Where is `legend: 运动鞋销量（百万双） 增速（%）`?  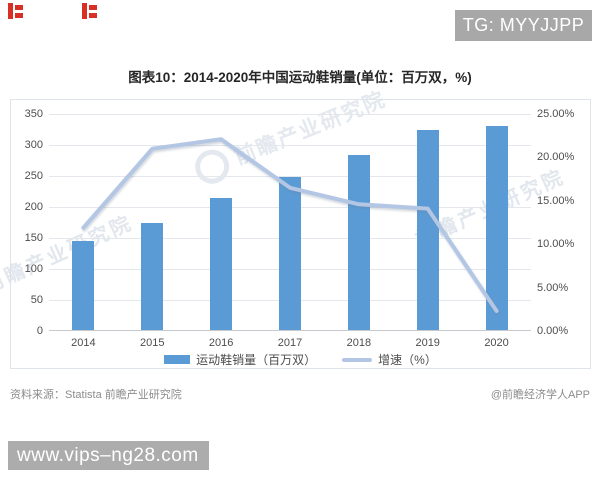
legend: 运动鞋销量（百万双） 增速（%） is located at coordinates (300, 359).